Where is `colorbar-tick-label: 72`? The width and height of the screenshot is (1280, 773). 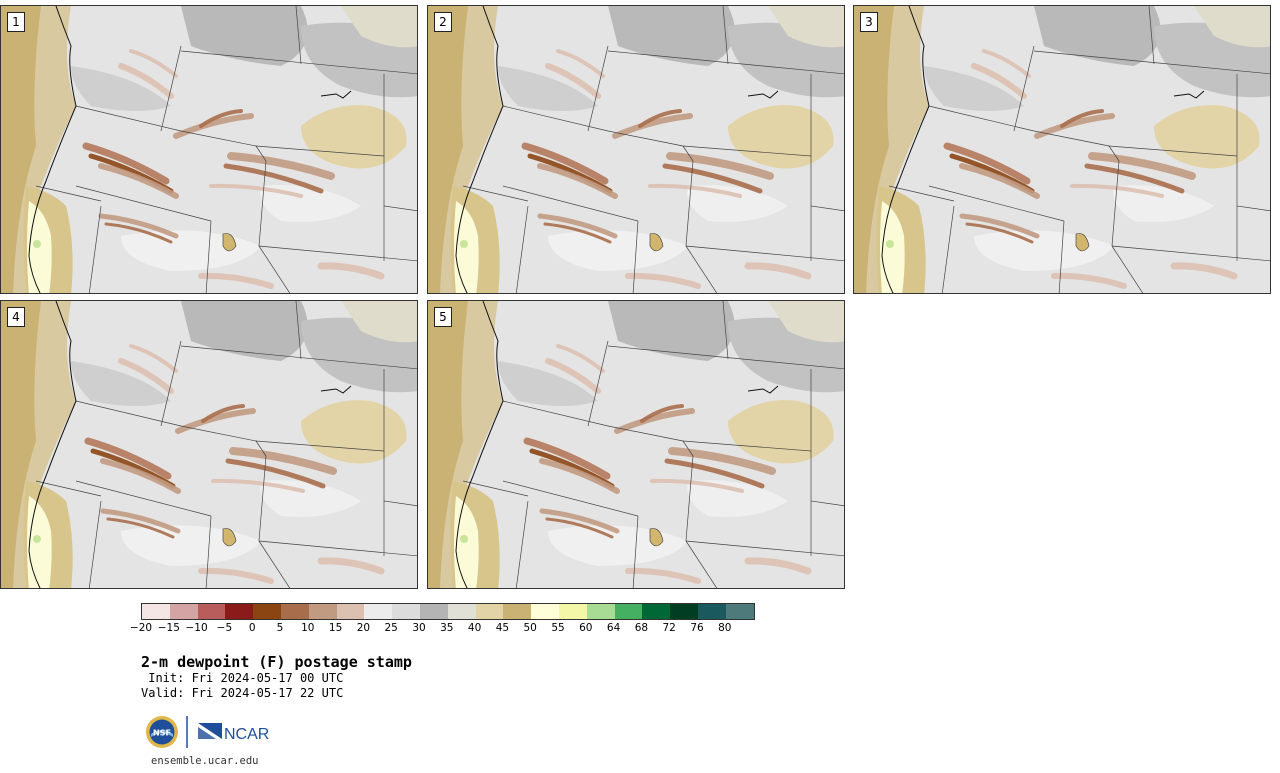 colorbar-tick-label: 72 is located at coordinates (669, 628).